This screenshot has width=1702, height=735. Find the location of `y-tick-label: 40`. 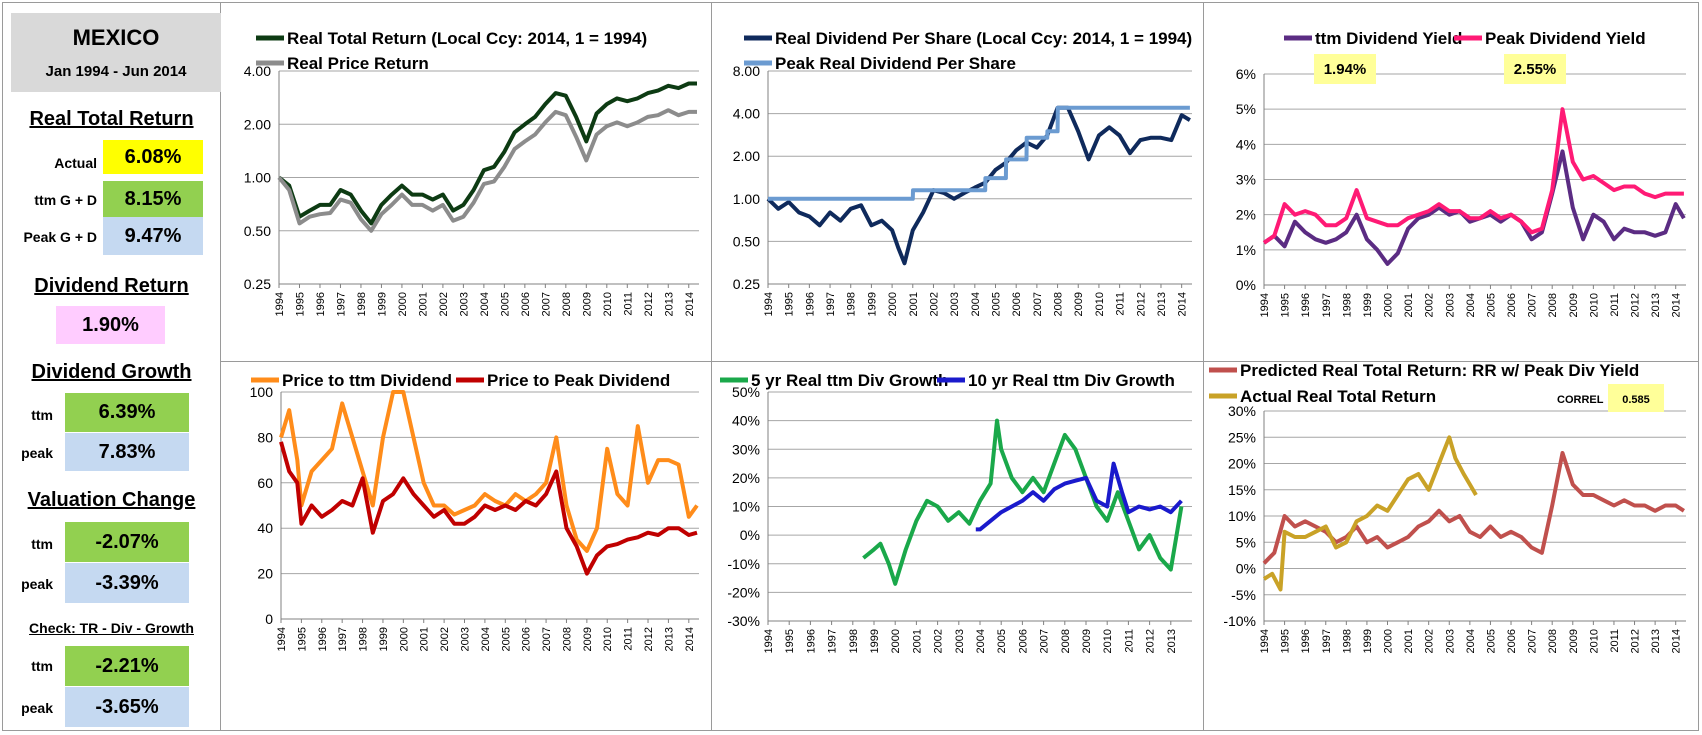

y-tick-label: 40 is located at coordinates (265, 528).